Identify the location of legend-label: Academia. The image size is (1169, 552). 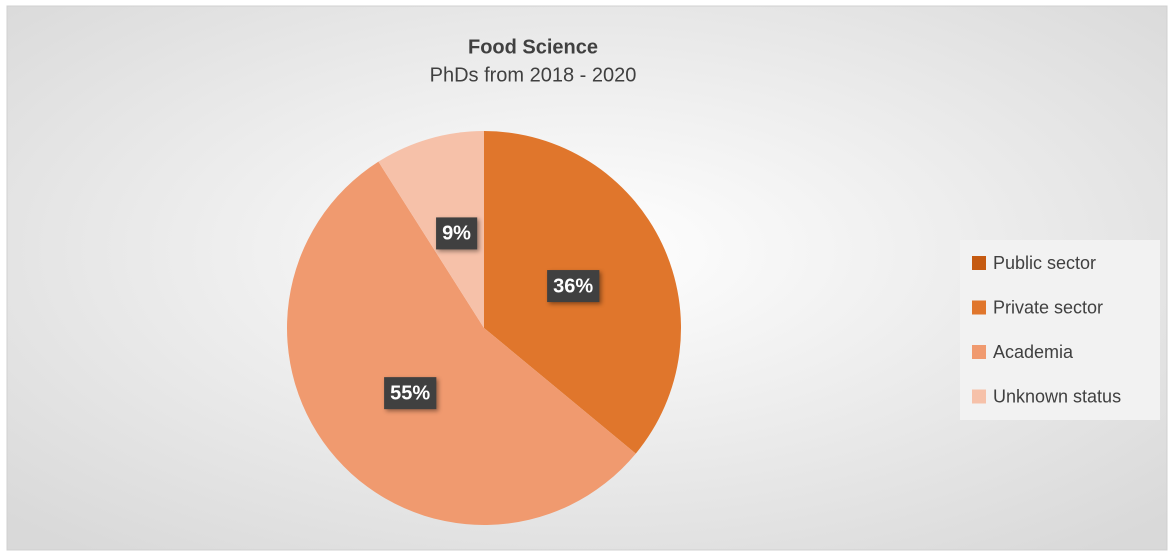
(1033, 352).